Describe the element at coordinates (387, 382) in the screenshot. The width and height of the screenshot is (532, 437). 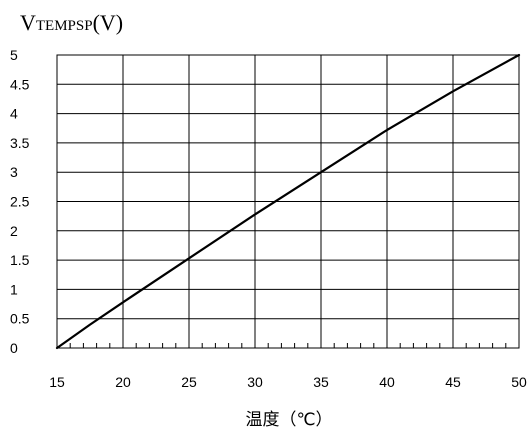
I see `x-tick-label: 40` at that location.